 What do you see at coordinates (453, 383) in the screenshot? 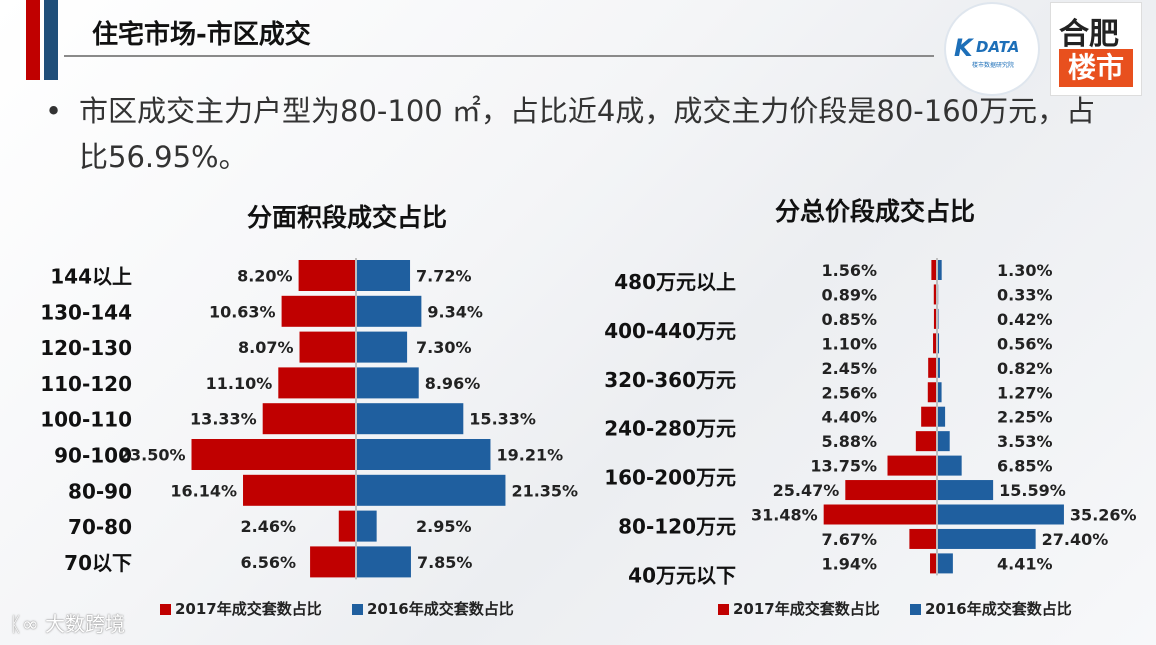
I see `data-label-2016: 8.96%` at bounding box center [453, 383].